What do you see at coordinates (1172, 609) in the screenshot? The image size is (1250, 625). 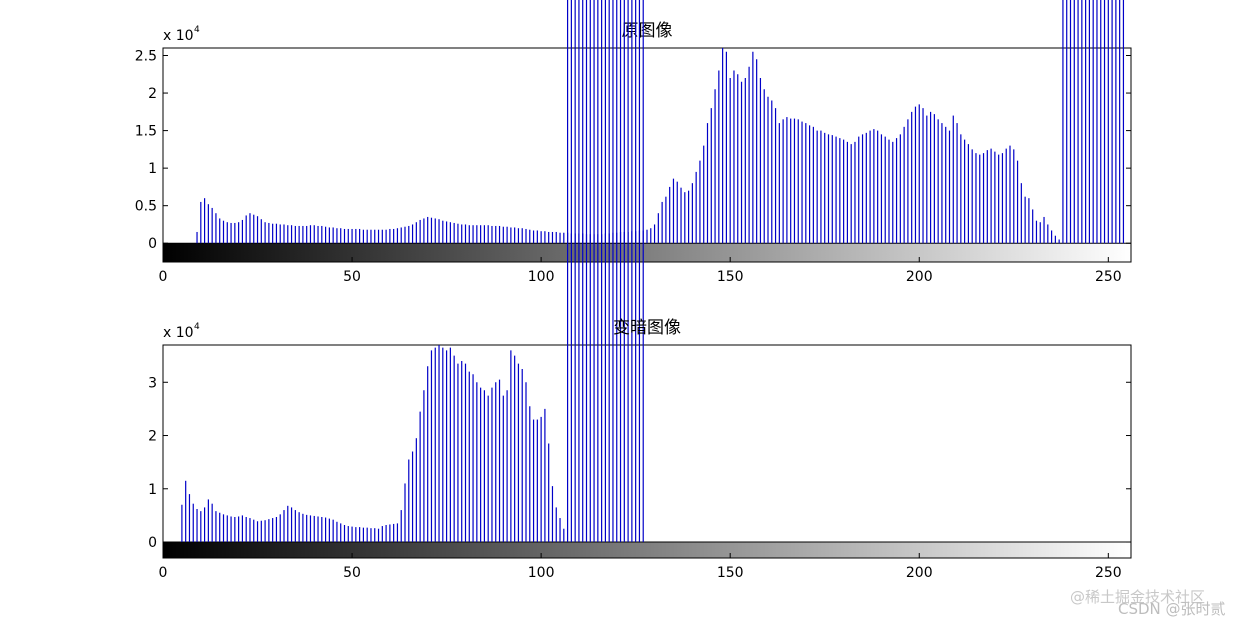 I see `watermark-csdn: CSDN @张时贰` at bounding box center [1172, 609].